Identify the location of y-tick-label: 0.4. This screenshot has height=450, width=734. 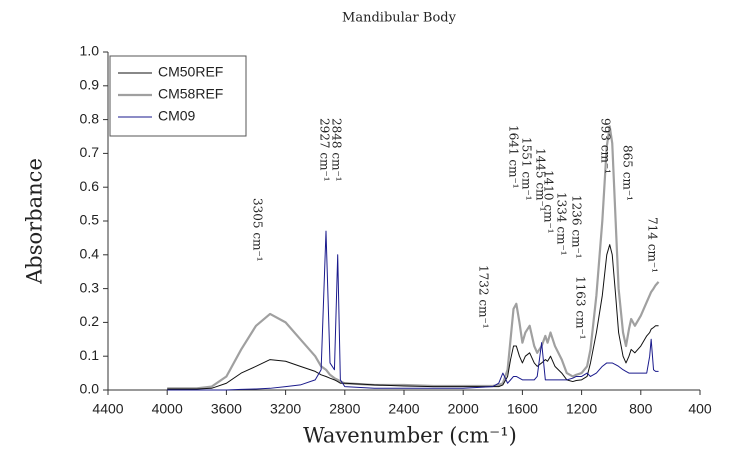
(90, 254).